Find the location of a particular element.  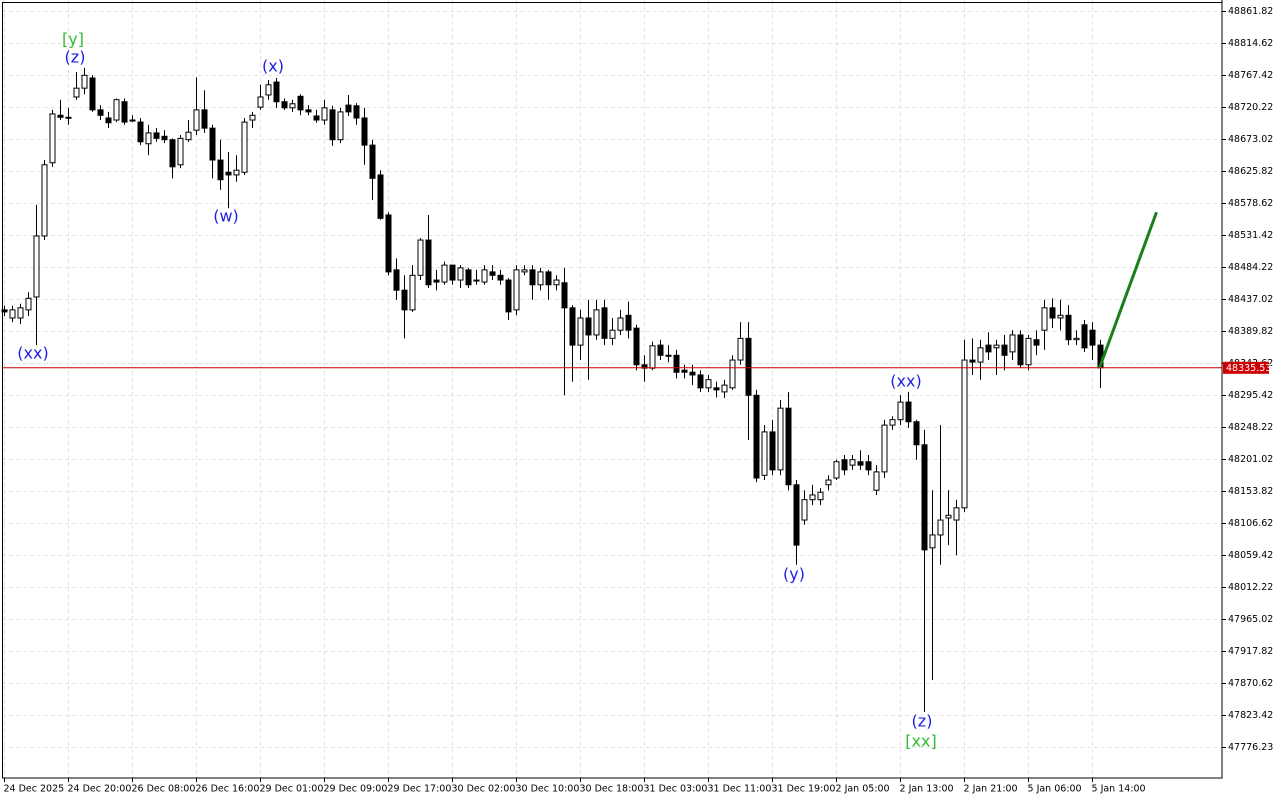

y-tick-label: 48201.02 is located at coordinates (1250, 459).